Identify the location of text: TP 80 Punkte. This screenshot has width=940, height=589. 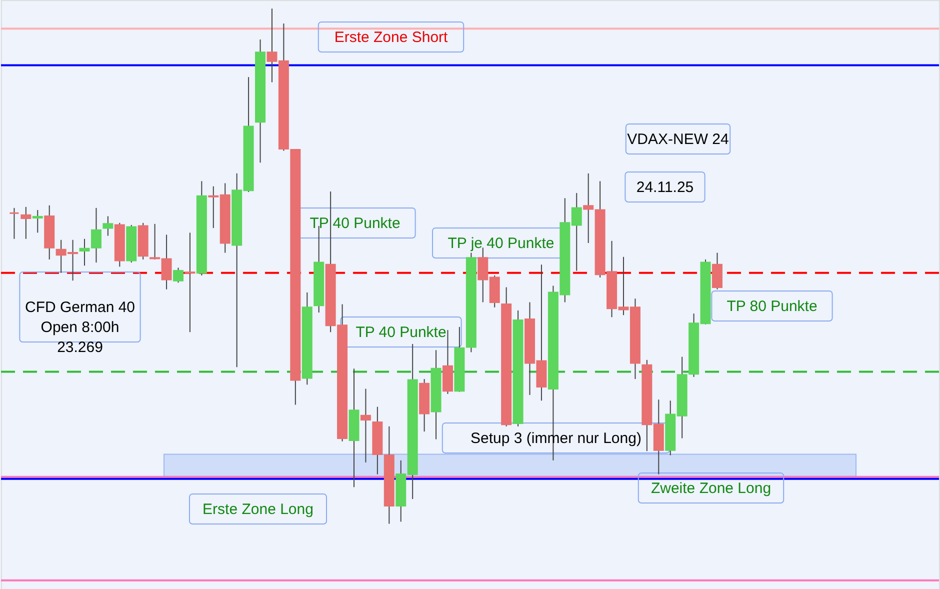
(772, 306).